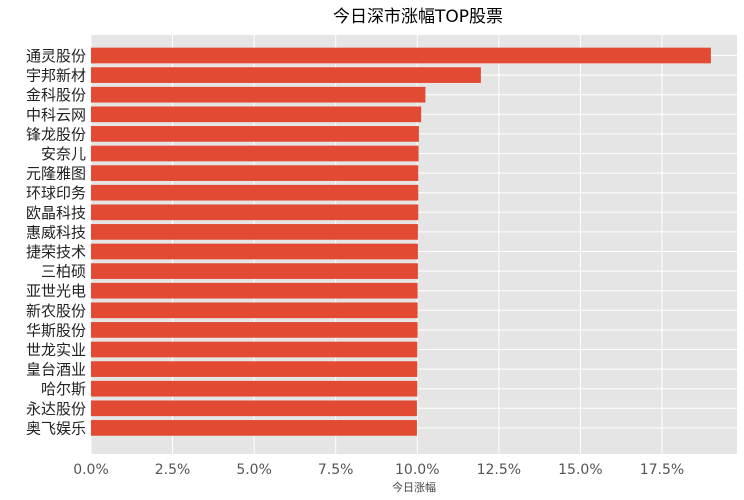 This screenshot has width=744, height=500. What do you see at coordinates (56, 311) in the screenshot?
I see `category-label: 新农股份` at bounding box center [56, 311].